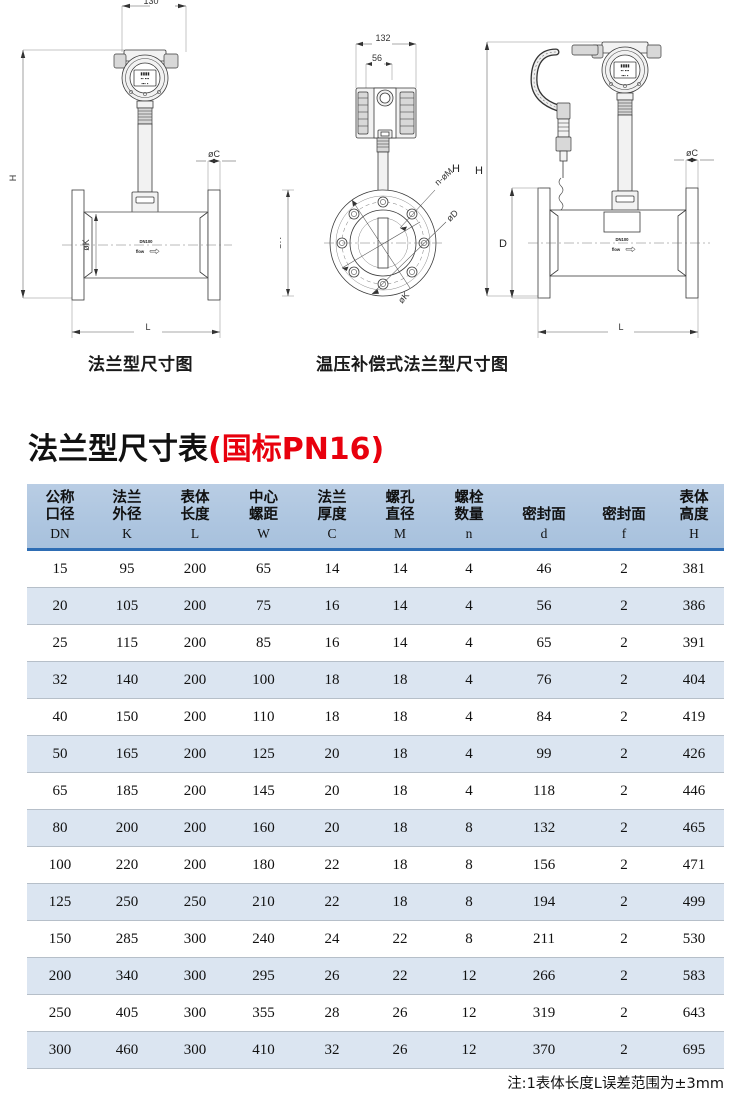  I want to click on table-cell: 85, so click(263, 643).